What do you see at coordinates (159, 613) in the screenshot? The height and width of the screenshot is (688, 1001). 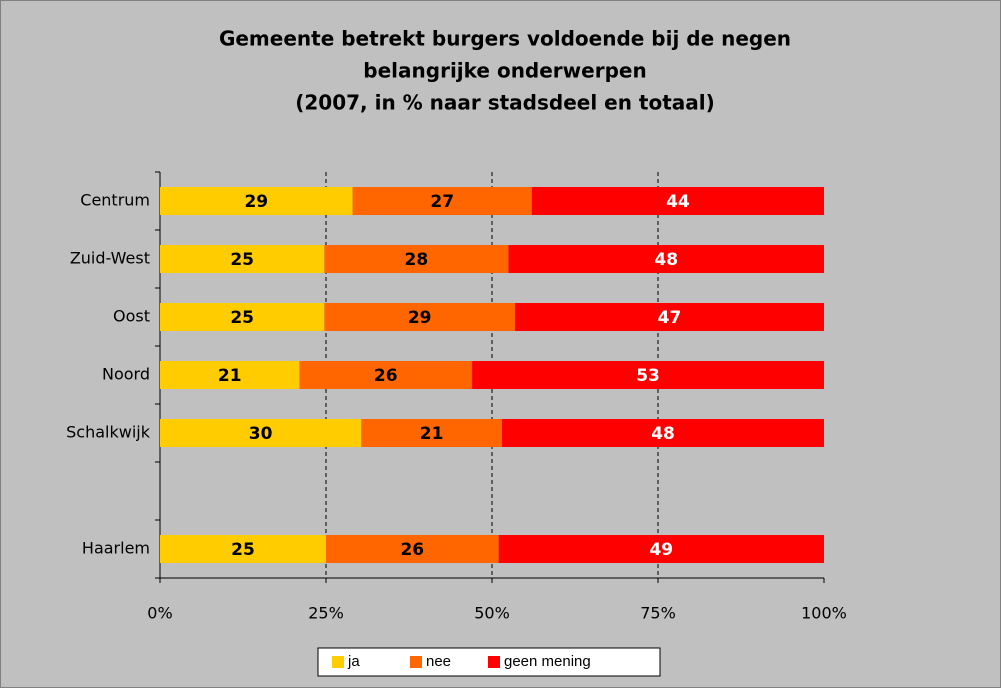 I see `x-tick-label: 0%` at bounding box center [159, 613].